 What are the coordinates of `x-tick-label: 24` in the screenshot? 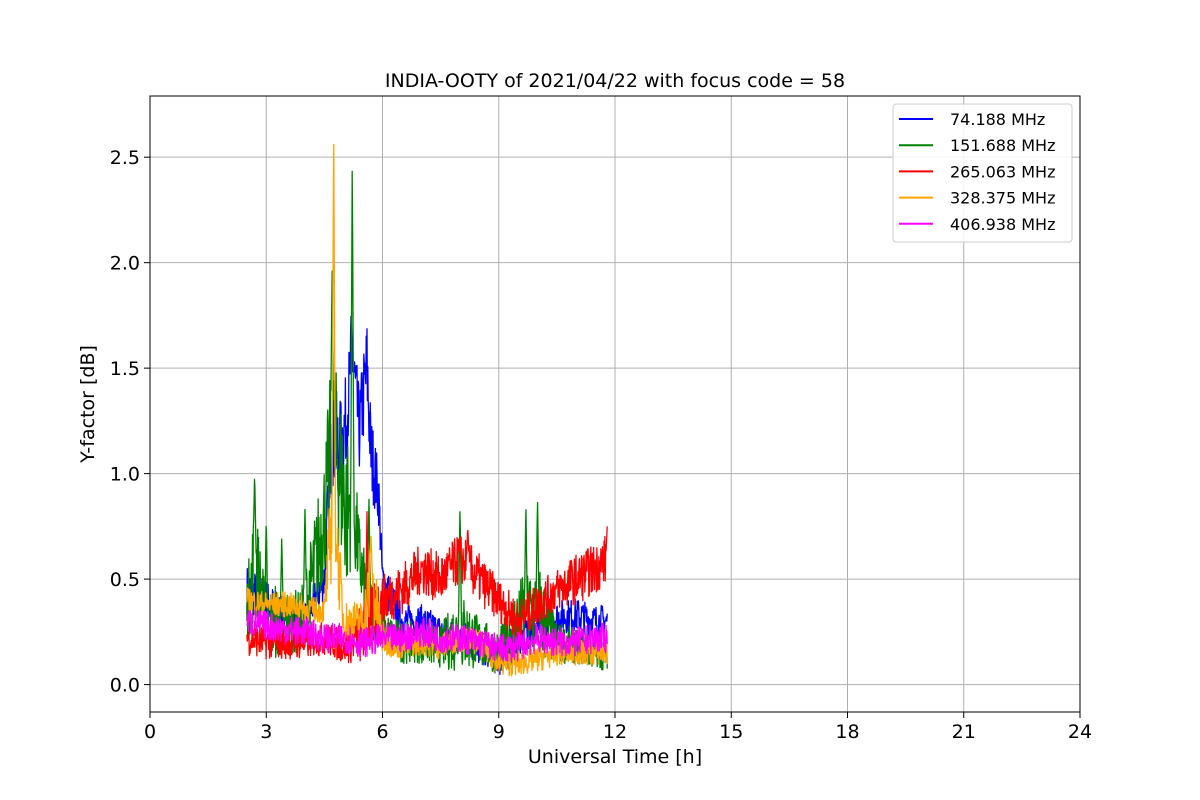 It's located at (1080, 732).